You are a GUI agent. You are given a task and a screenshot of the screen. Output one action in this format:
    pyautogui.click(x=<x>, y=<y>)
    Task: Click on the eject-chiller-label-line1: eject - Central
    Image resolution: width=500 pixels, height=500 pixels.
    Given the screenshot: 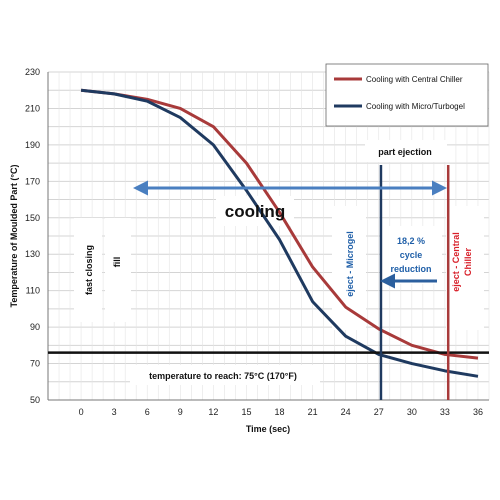 What is the action you would take?
    pyautogui.click(x=456, y=262)
    